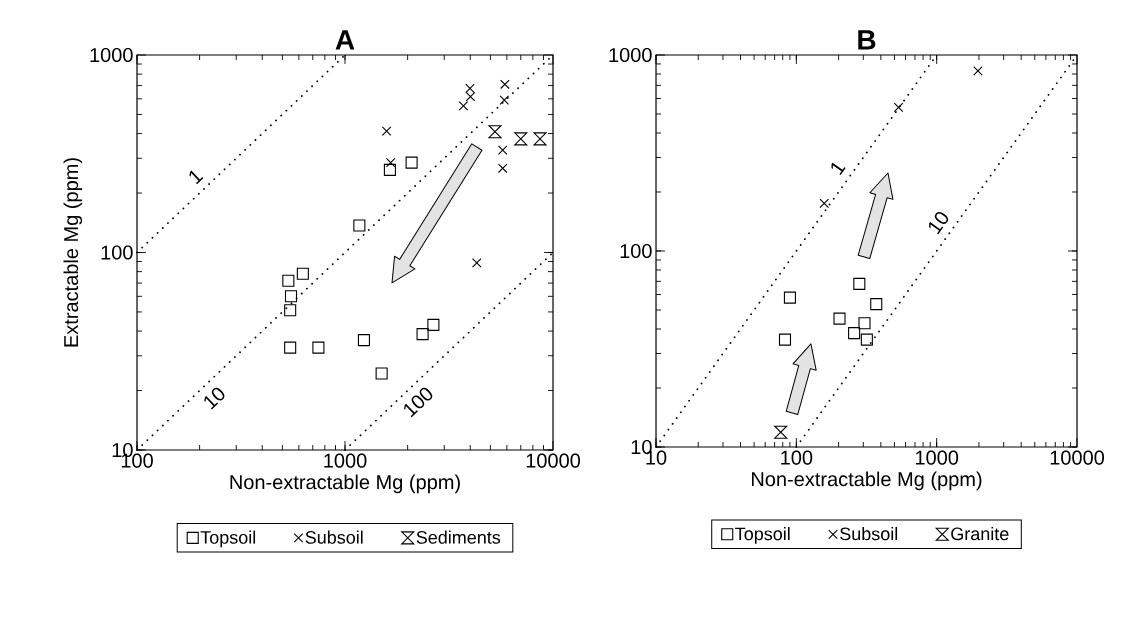 This screenshot has width=1134, height=619. I want to click on x-tick-label: 100, so click(797, 457).